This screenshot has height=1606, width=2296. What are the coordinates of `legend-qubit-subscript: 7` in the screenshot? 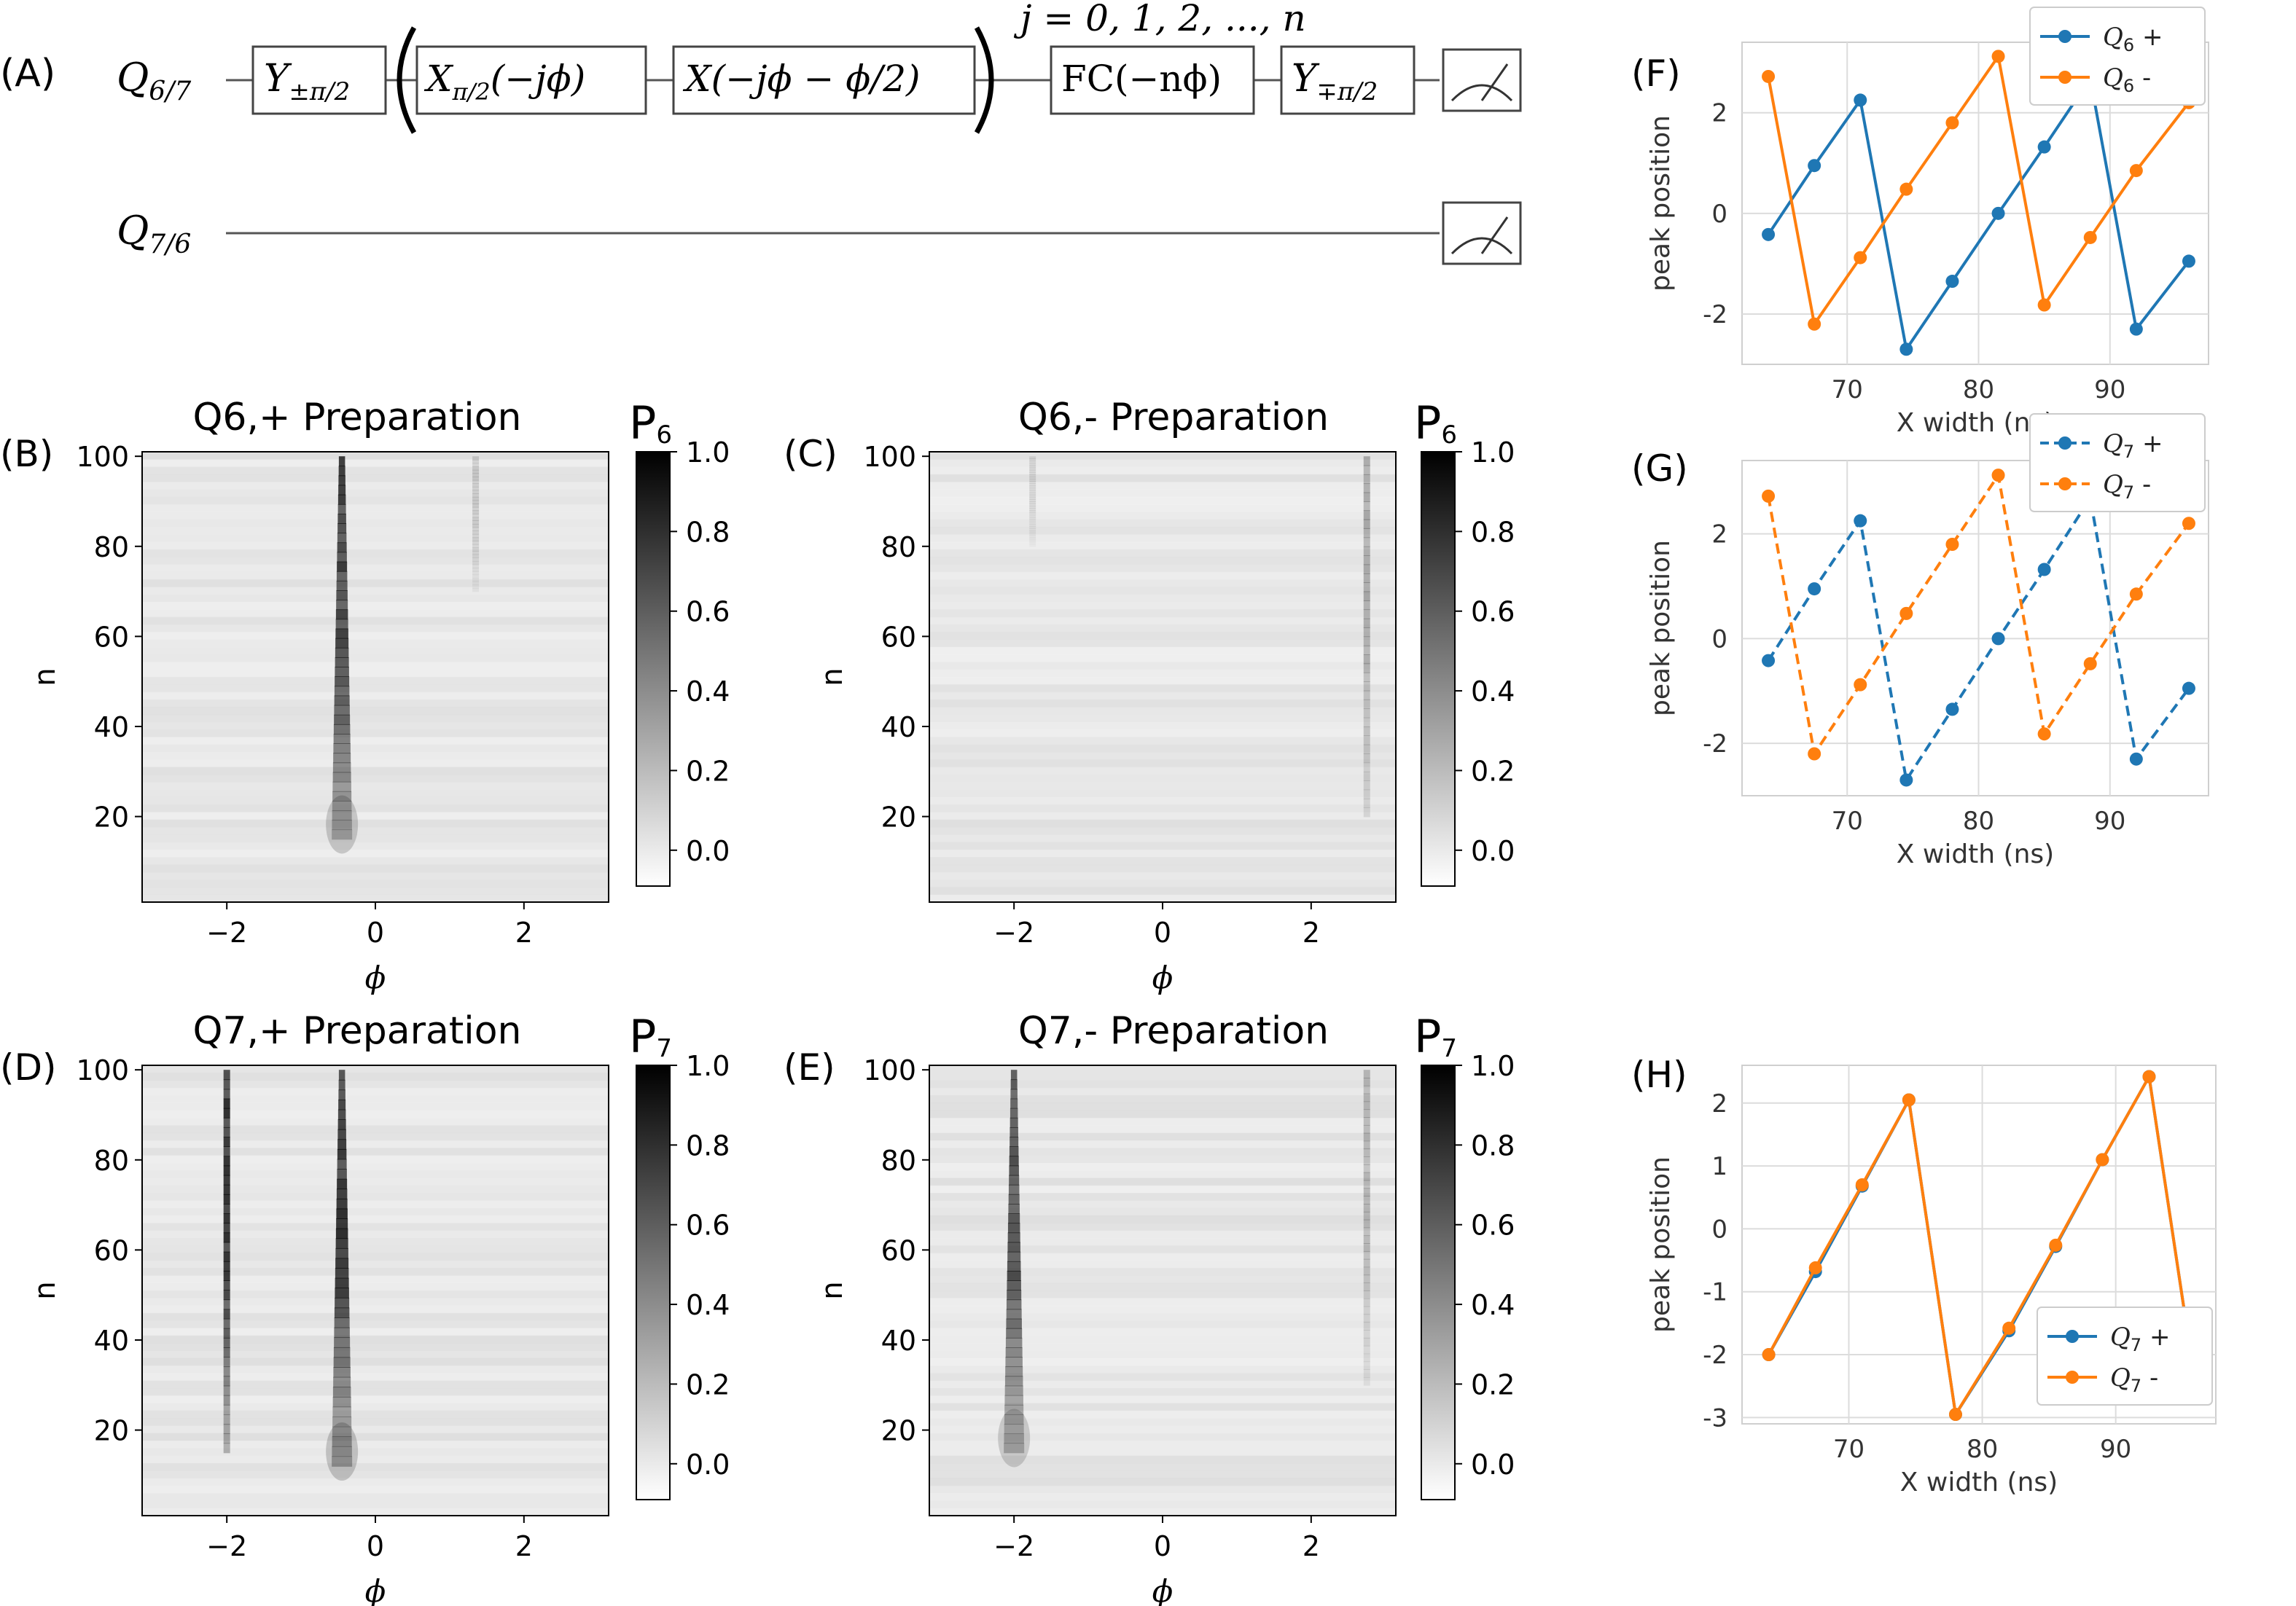 It's located at (2129, 452).